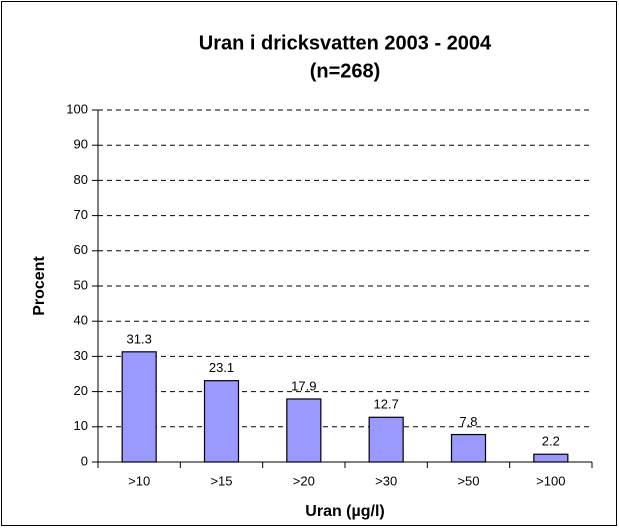 This screenshot has height=528, width=619. I want to click on x-tick-label: >50, so click(468, 480).